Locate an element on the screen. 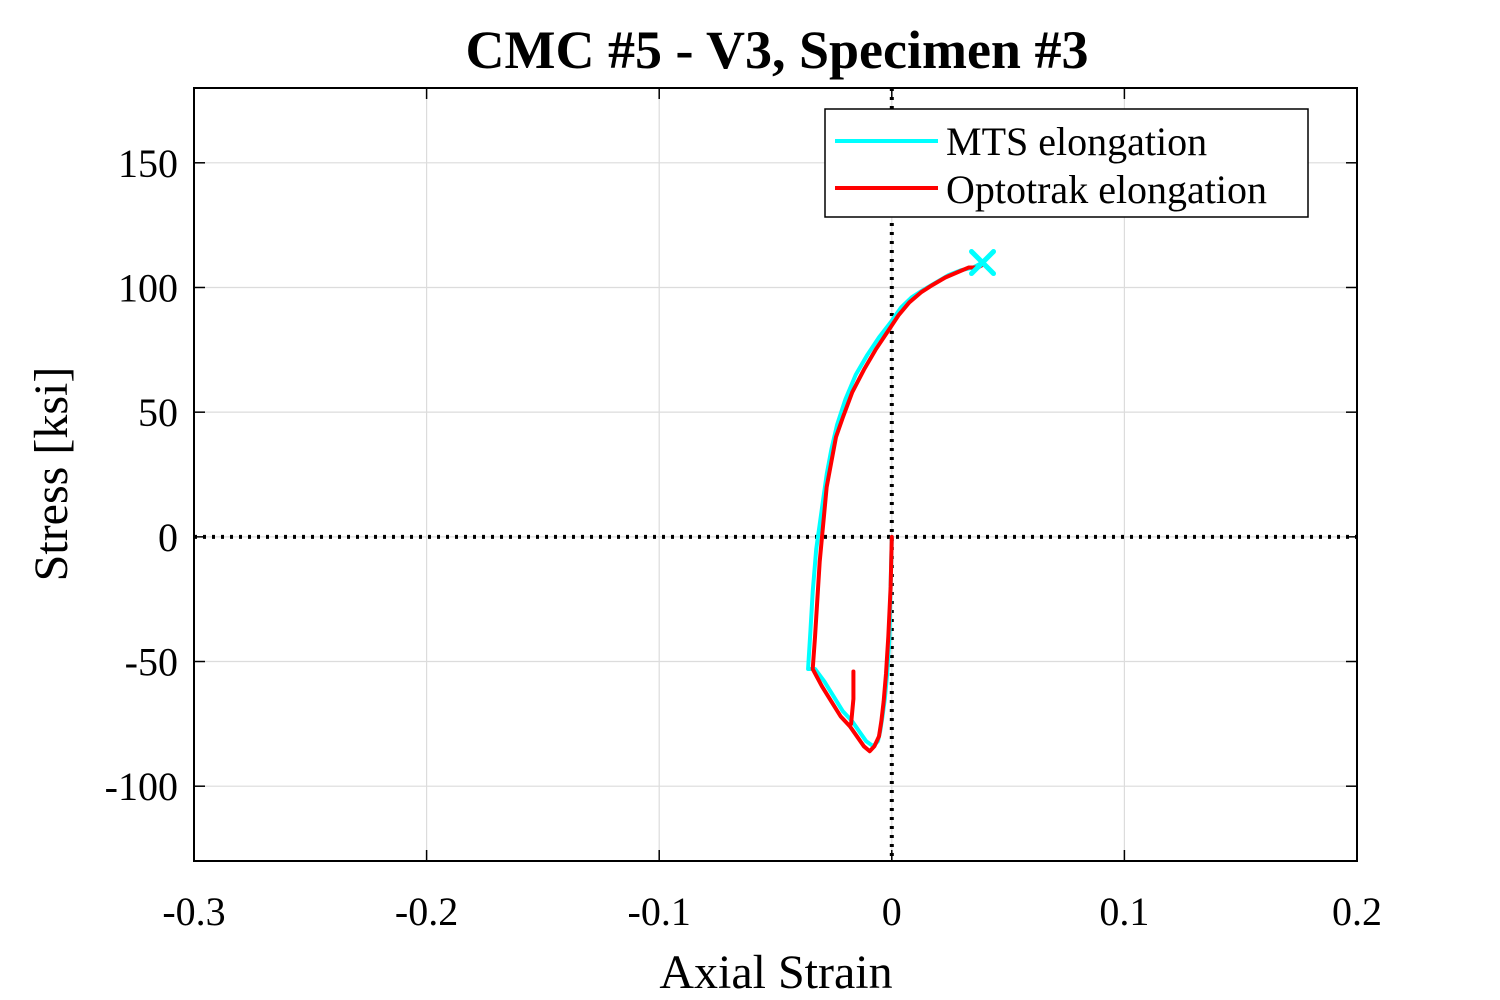  data-markers is located at coordinates (983, 263).